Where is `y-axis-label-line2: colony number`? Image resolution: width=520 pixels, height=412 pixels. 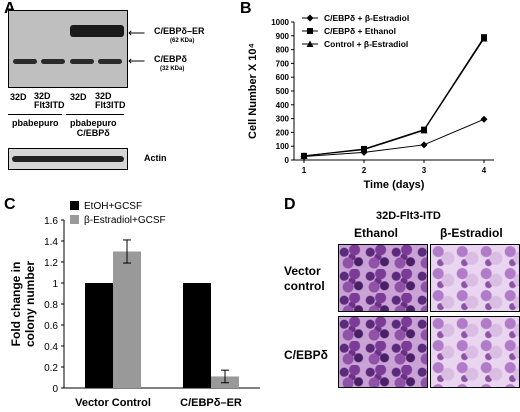
y-axis-label-line2: colony number is located at coordinates (30, 304).